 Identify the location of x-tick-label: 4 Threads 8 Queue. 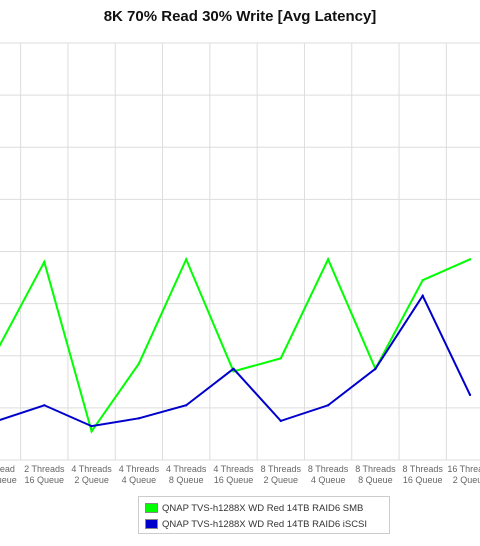
(186, 474).